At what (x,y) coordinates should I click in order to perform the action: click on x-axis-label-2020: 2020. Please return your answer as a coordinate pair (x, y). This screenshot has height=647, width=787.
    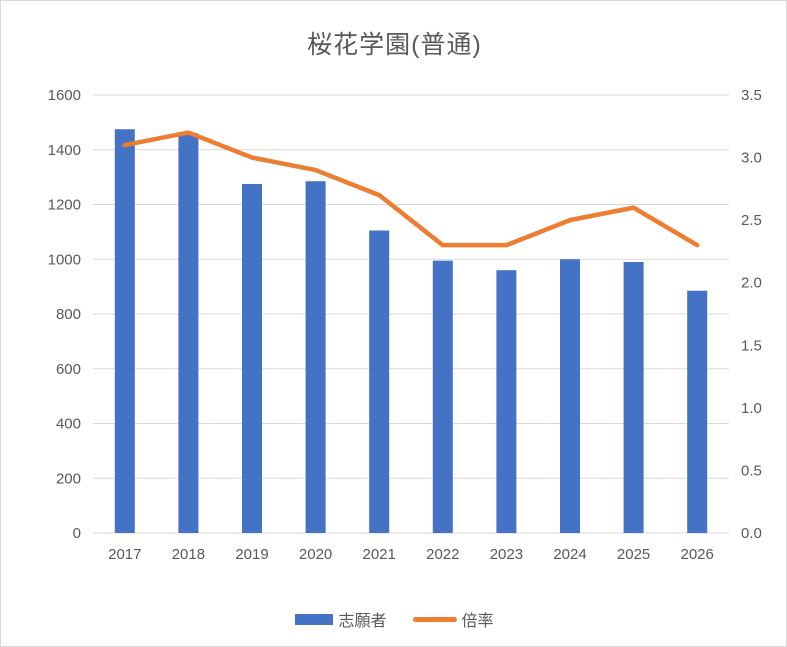
    Looking at the image, I should click on (315, 554).